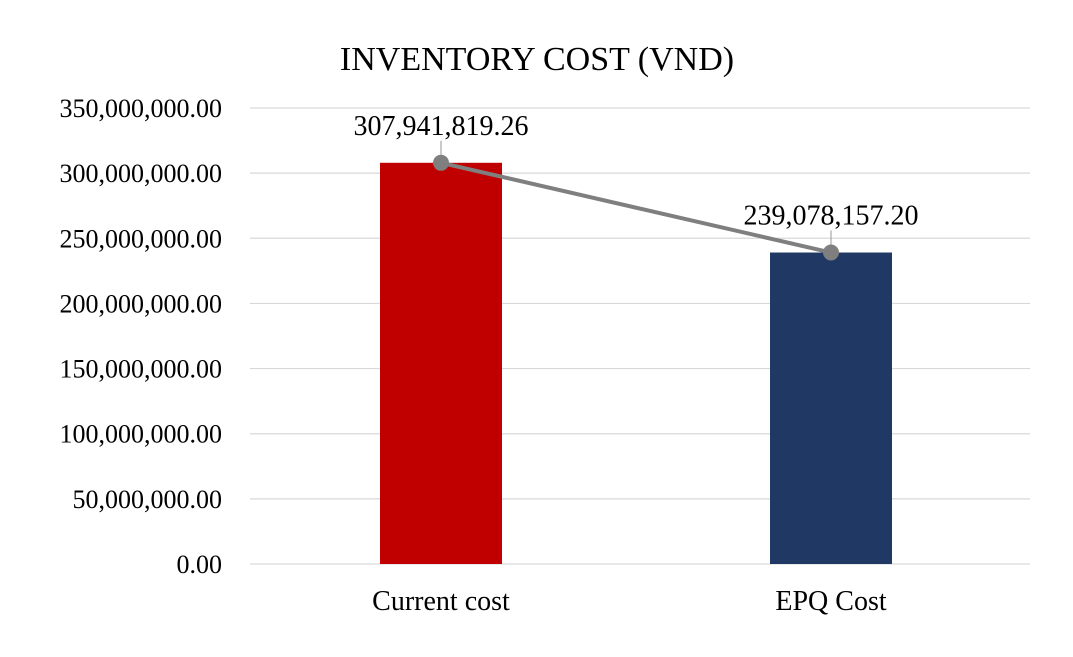 This screenshot has height=657, width=1073. What do you see at coordinates (629, 601) in the screenshot?
I see `x-axis-category-labels: Current cost EPQ Cost` at bounding box center [629, 601].